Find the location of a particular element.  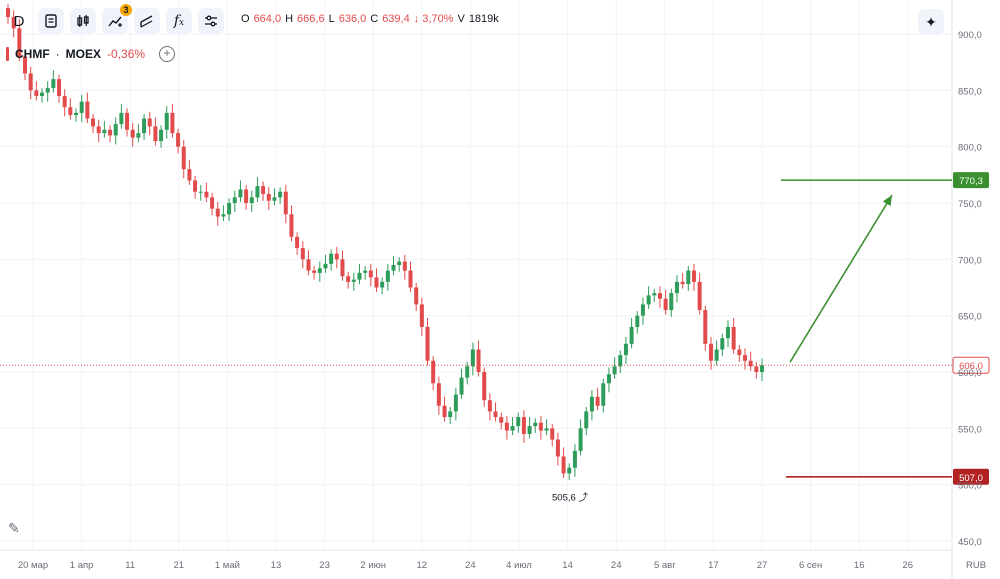

symbol-legend: CHMF · MOEX -0,36% + is located at coordinates (91, 54).